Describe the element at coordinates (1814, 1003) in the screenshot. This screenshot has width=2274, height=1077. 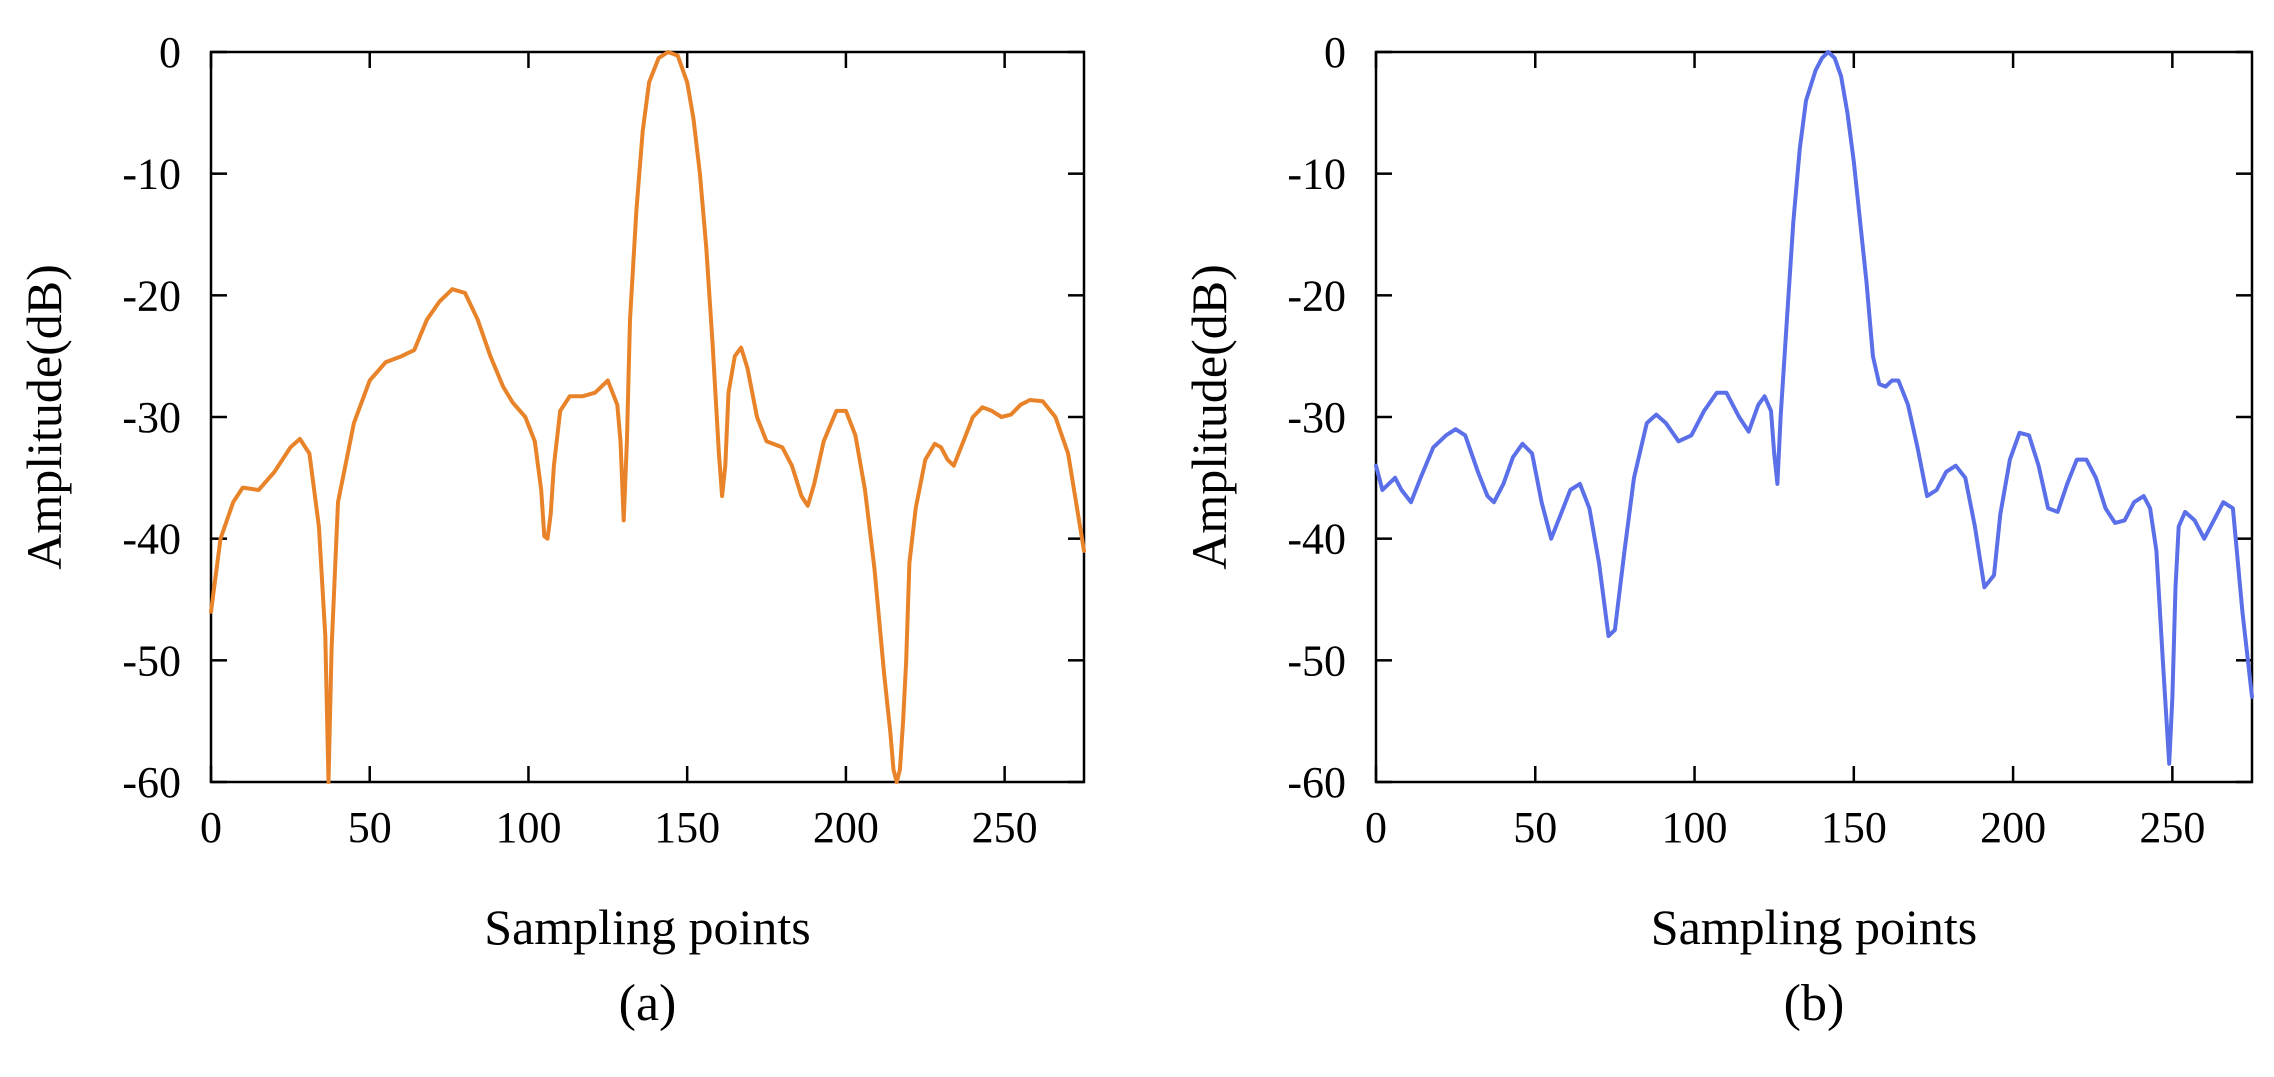
I see `subfigure-caption: (b)` at that location.